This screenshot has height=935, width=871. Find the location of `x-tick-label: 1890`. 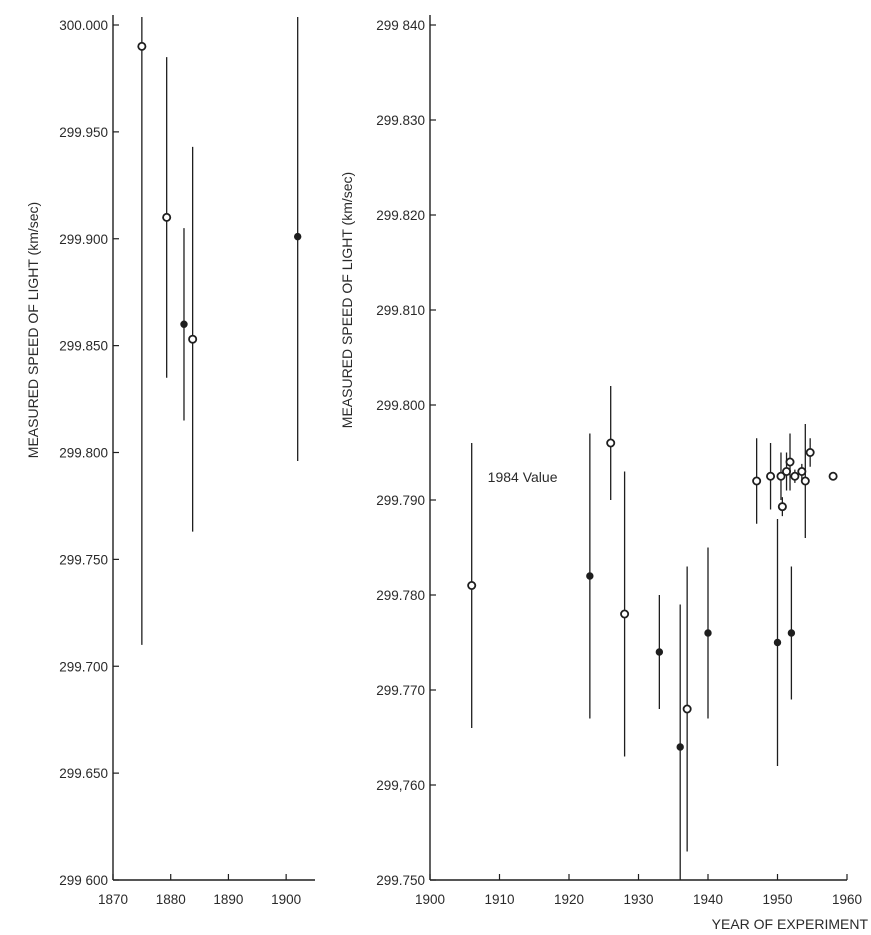

x-tick-label: 1890 is located at coordinates (228, 899).